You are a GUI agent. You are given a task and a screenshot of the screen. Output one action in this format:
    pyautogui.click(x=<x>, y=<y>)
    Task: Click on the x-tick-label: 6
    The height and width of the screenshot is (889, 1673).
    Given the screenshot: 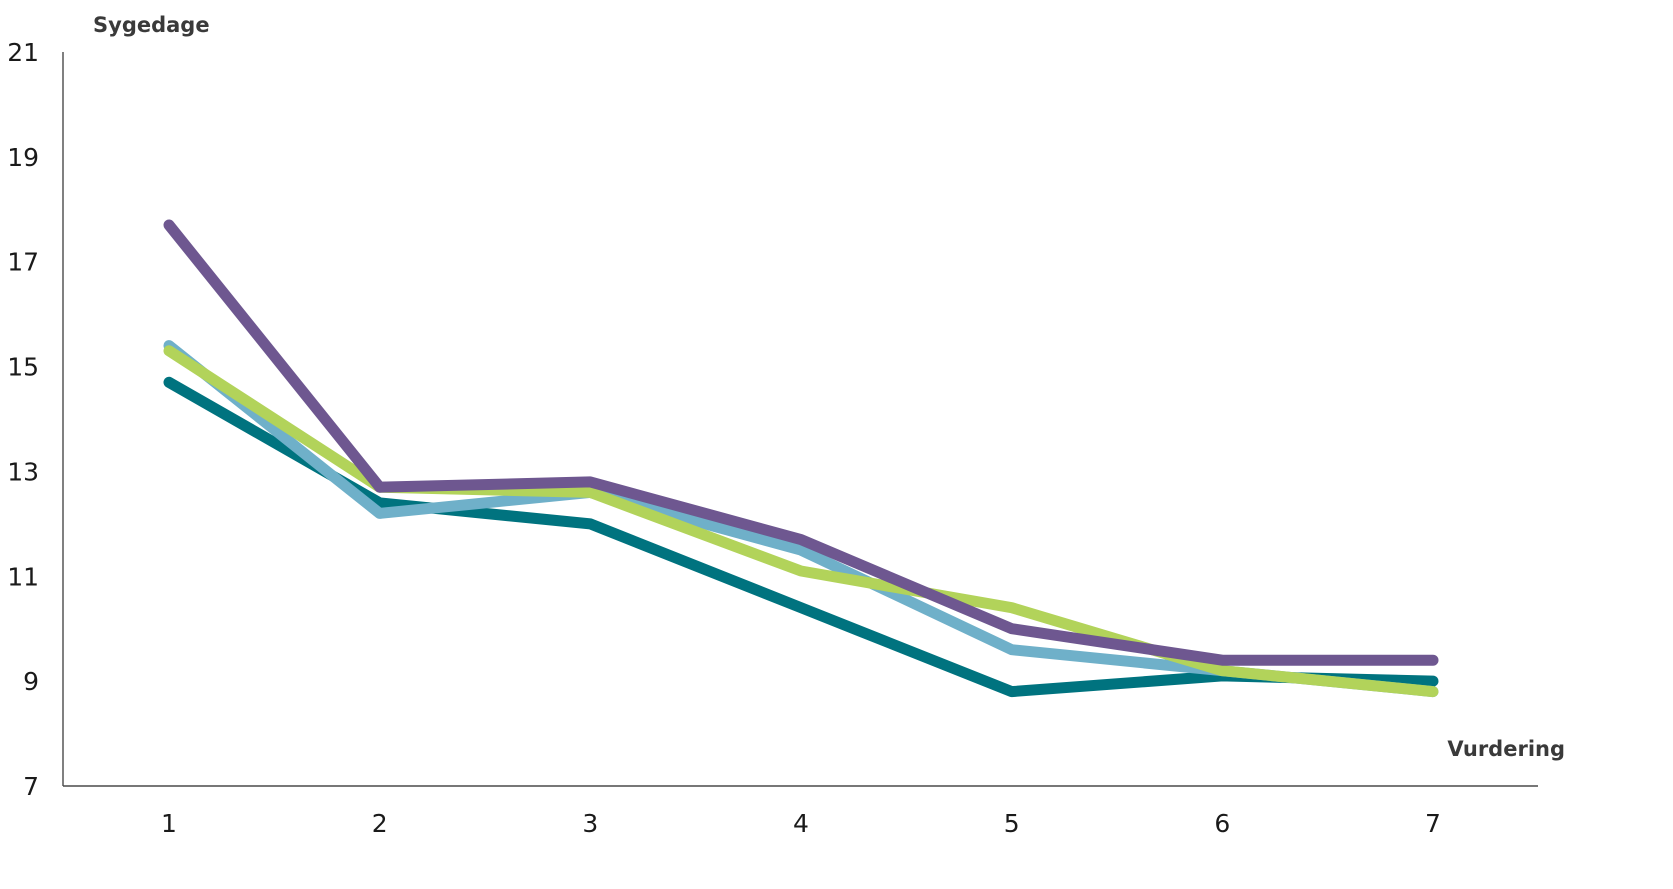 What is the action you would take?
    pyautogui.click(x=1222, y=823)
    